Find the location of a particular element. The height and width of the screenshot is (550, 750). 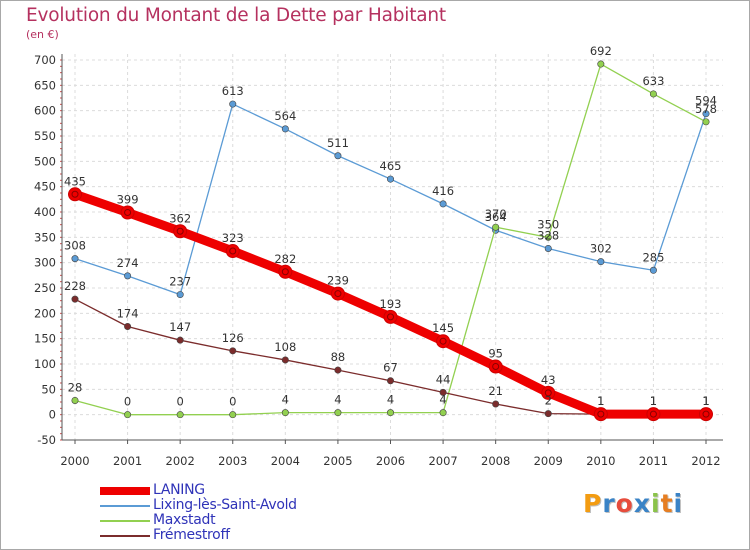

x-tick-label: 2006 is located at coordinates (390, 461).